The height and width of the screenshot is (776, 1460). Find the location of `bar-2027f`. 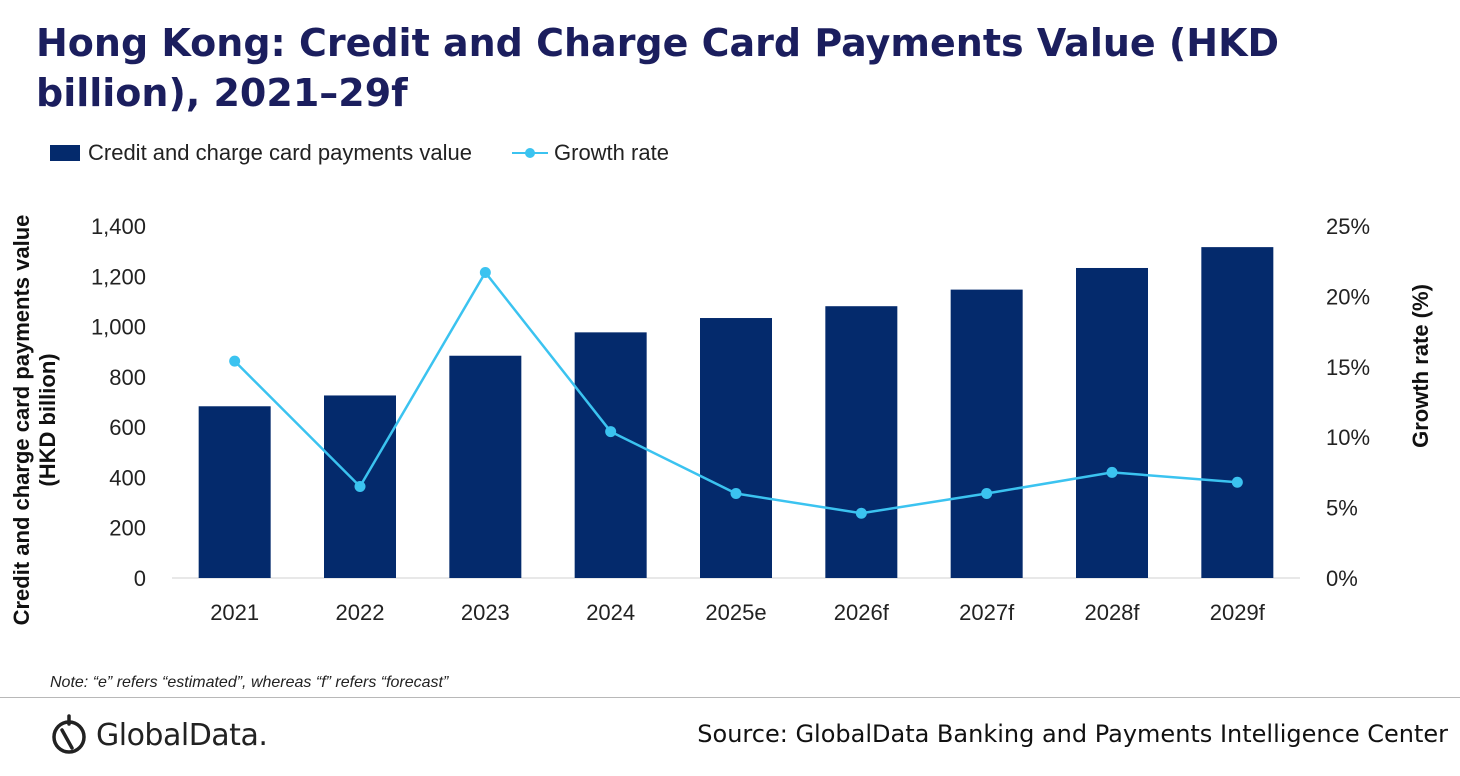

bar-2027f is located at coordinates (986, 433).